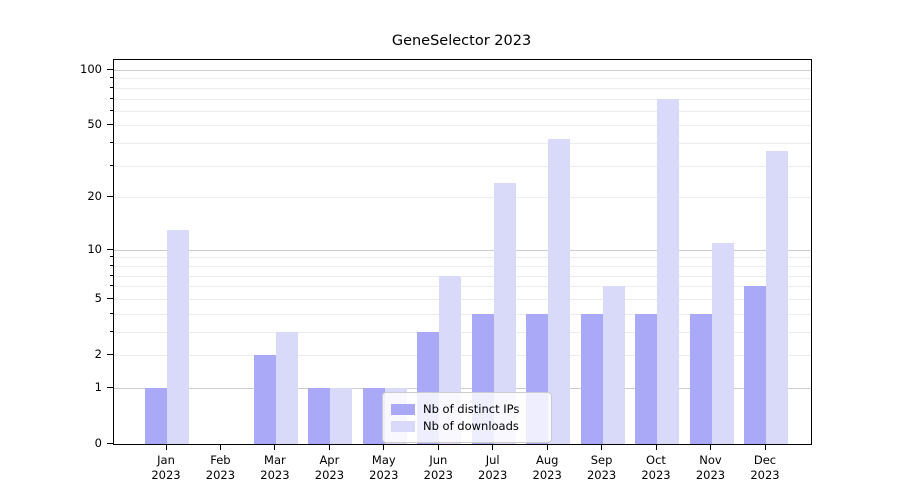 Image resolution: width=900 pixels, height=500 pixels. Describe the element at coordinates (601, 460) in the screenshot. I see `x-tick-month: Sep` at that location.